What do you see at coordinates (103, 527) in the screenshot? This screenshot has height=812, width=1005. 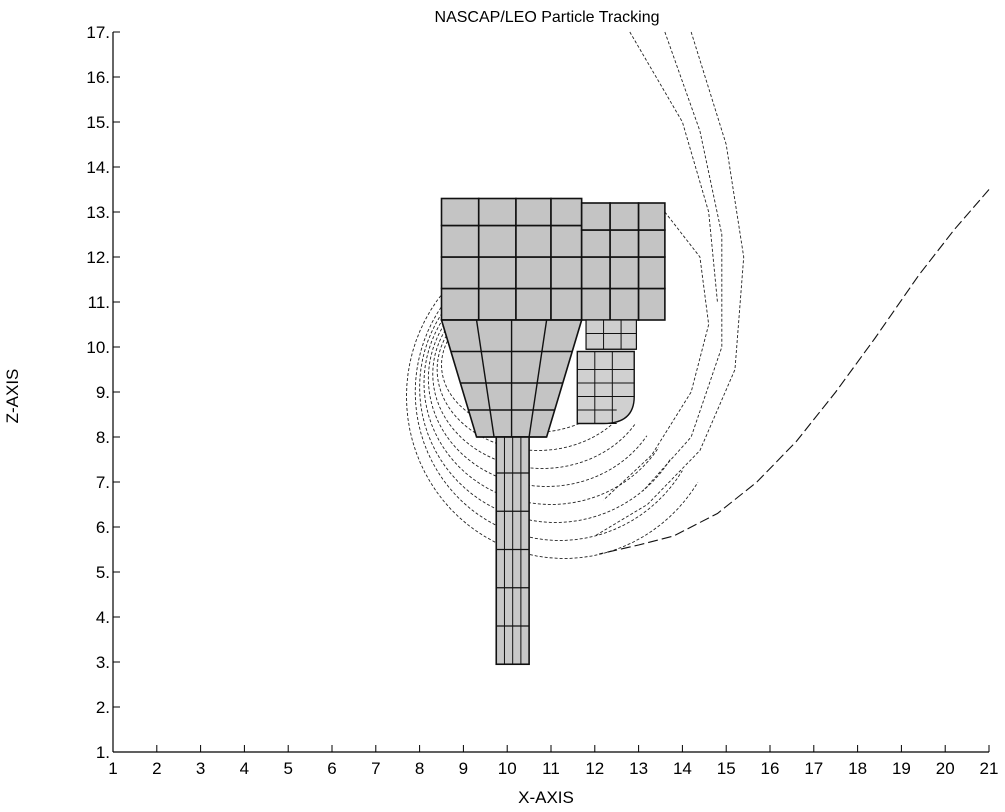 I see `y-tick-label: 6.` at bounding box center [103, 527].